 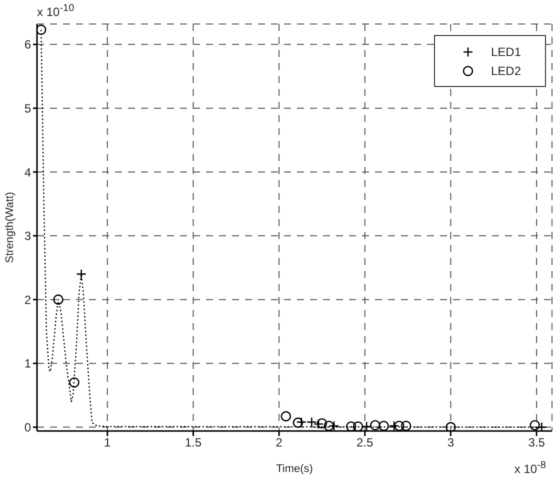 What do you see at coordinates (28, 172) in the screenshot?
I see `y-tick-label: 4` at bounding box center [28, 172].